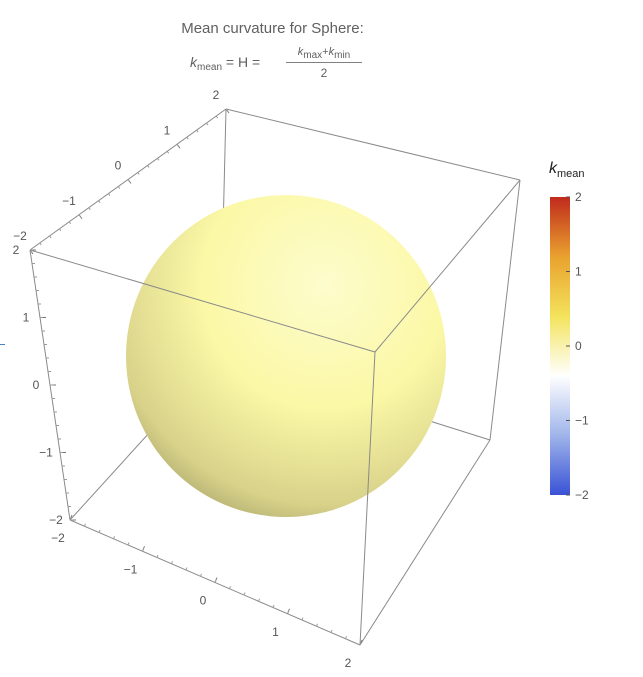 This screenshot has width=643, height=677. I want to click on formula-k-symbol: k, so click(193, 62).